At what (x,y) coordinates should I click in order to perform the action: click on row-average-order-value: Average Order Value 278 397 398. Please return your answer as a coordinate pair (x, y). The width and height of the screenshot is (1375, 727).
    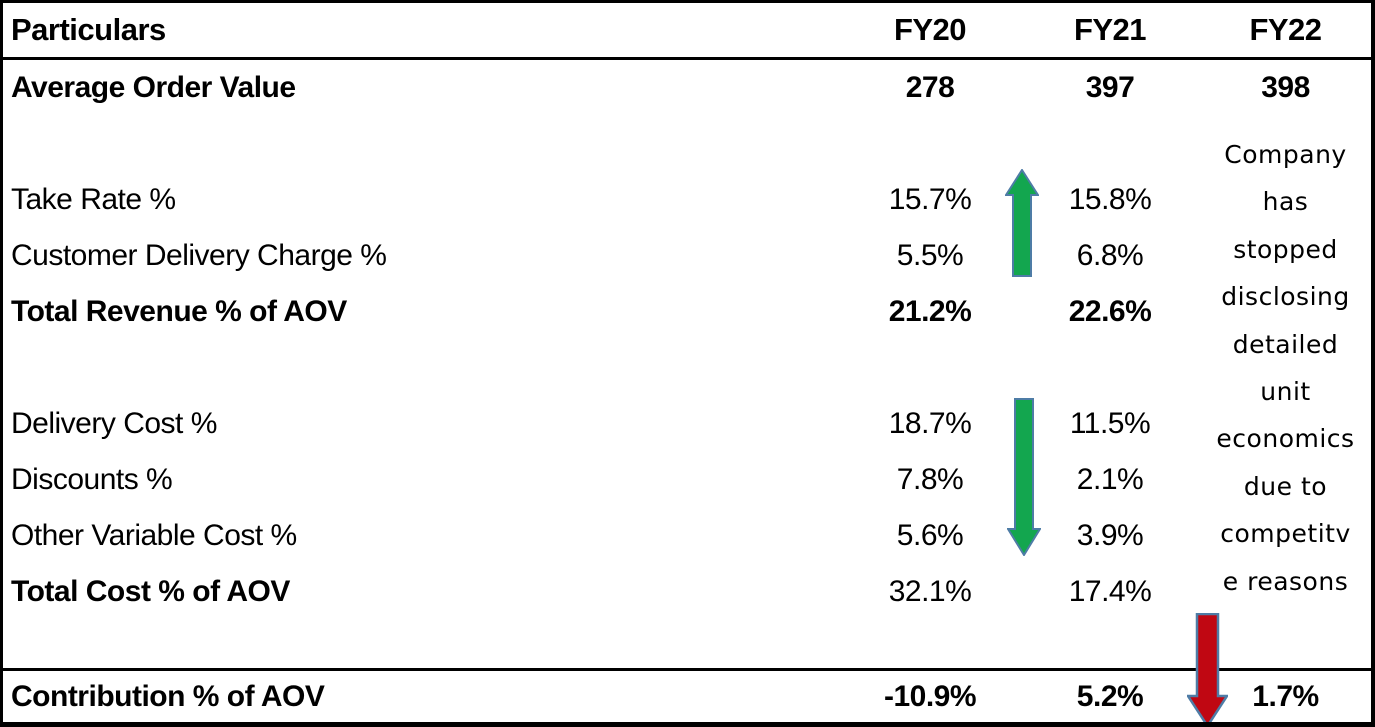
    Looking at the image, I should click on (687, 88).